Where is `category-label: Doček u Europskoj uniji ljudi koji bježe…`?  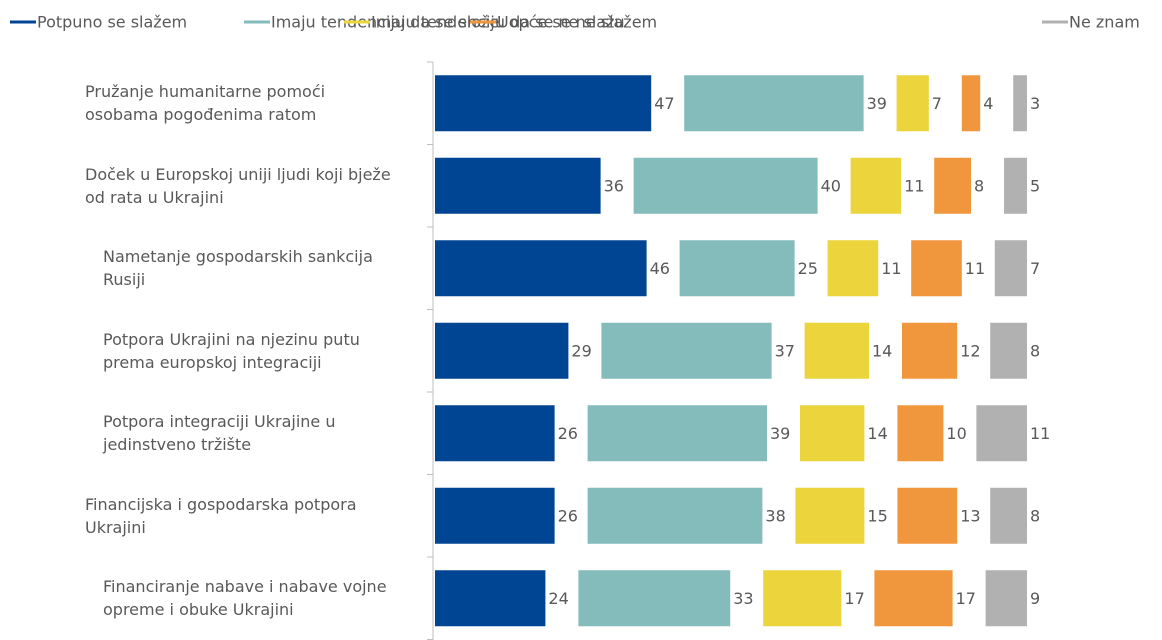
category-label: Doček u Europskoj uniji ljudi koji bježe… is located at coordinates (238, 185).